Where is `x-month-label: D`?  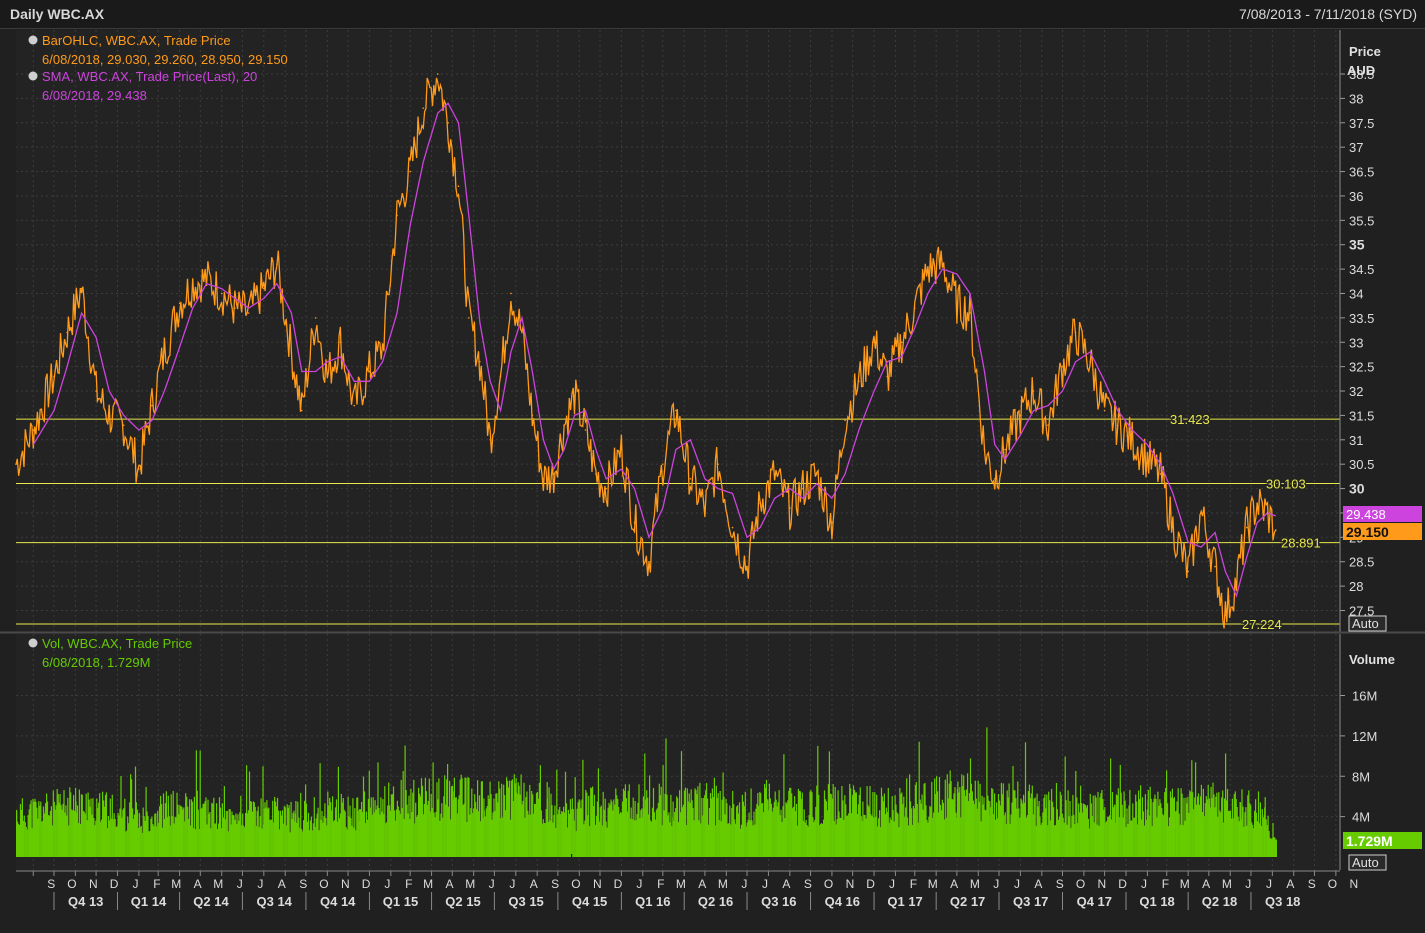 x-month-label: D is located at coordinates (366, 884).